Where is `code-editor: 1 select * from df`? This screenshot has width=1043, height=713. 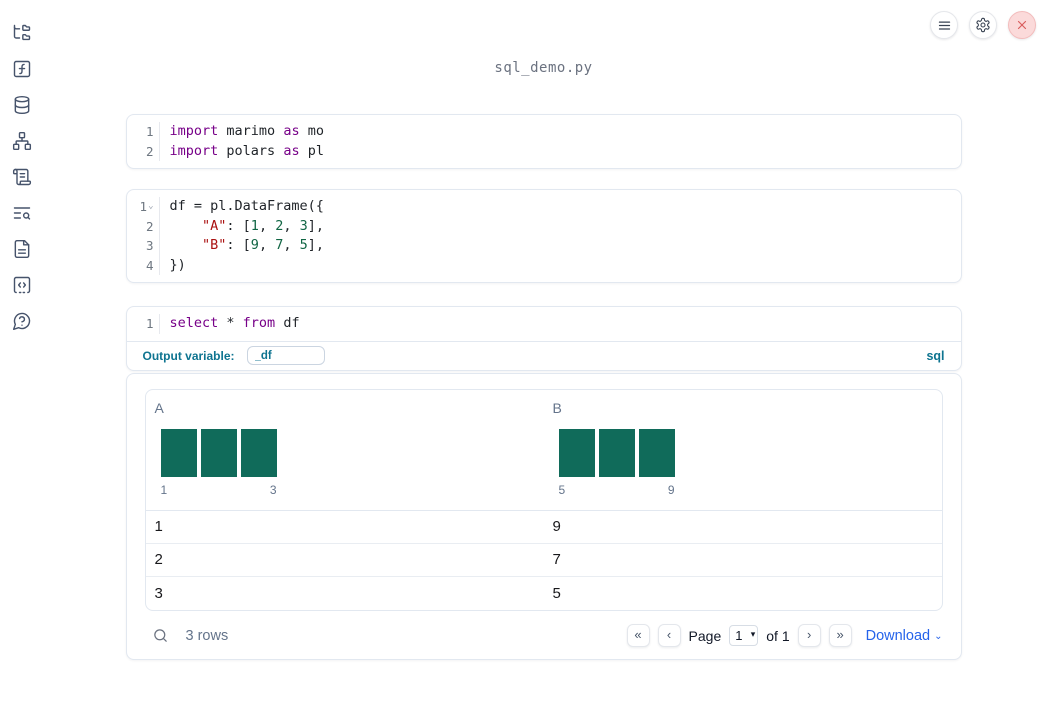 code-editor: 1 select * from df is located at coordinates (544, 324).